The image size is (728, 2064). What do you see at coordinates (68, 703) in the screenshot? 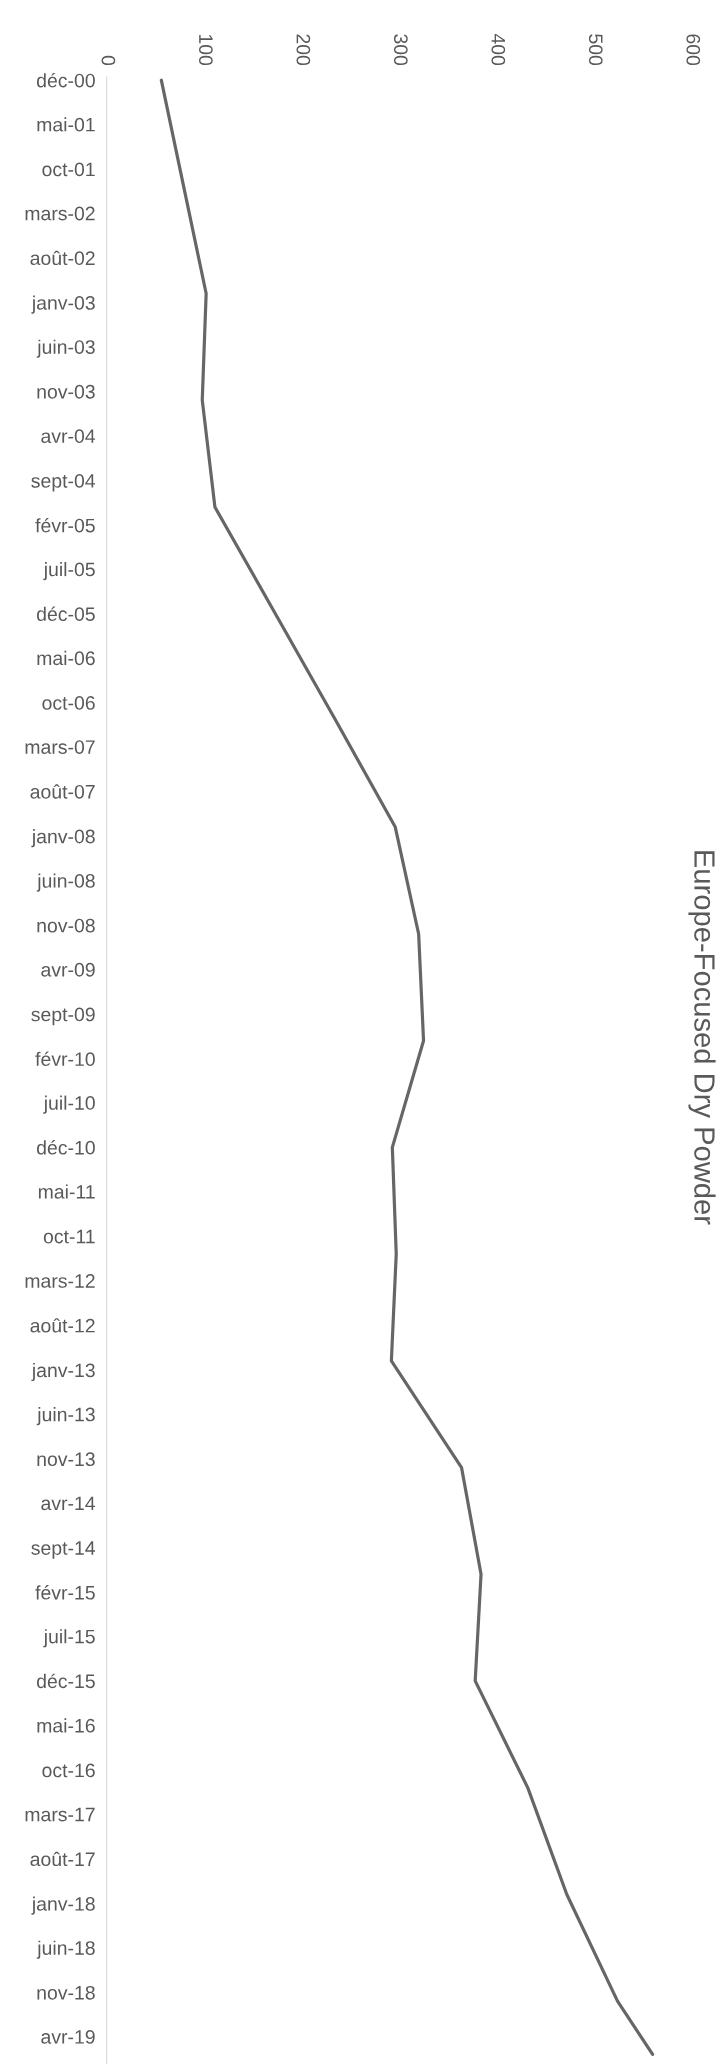
I see `y-tick-label: oct-06` at bounding box center [68, 703].